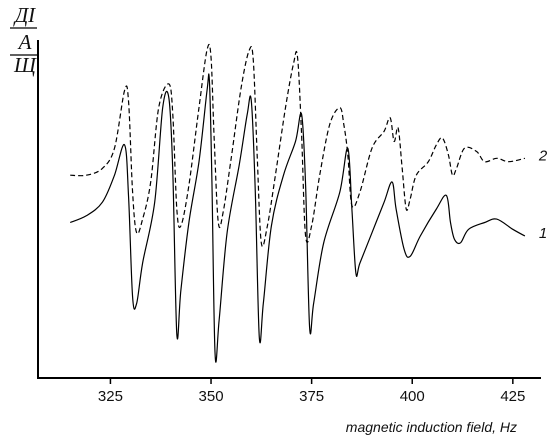 This screenshot has height=440, width=559. I want to click on y-axis-label: ДI АЩ, so click(23, 40).